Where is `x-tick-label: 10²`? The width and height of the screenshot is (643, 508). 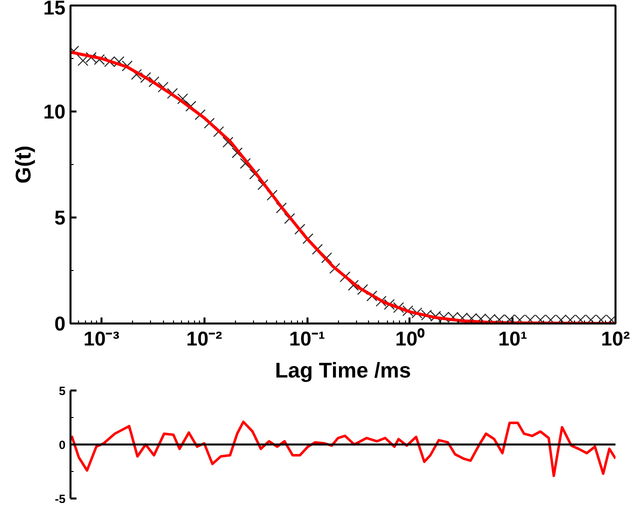
x-tick-label: 10² is located at coordinates (615, 339).